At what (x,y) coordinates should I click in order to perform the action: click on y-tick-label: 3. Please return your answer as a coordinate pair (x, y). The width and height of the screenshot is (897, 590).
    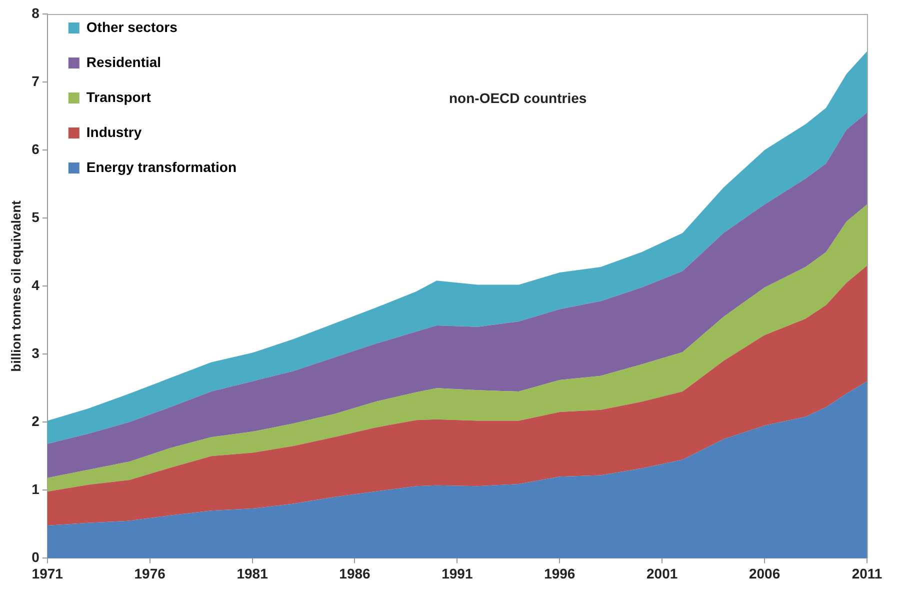
    Looking at the image, I should click on (36, 352).